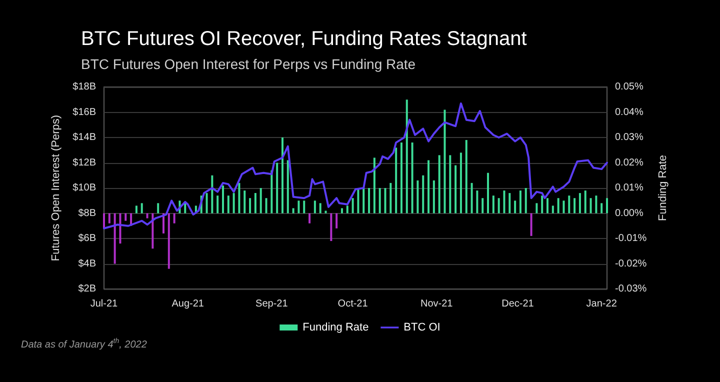  Describe the element at coordinates (629, 213) in the screenshot. I see `y2-tick-label: 0.00%` at that location.